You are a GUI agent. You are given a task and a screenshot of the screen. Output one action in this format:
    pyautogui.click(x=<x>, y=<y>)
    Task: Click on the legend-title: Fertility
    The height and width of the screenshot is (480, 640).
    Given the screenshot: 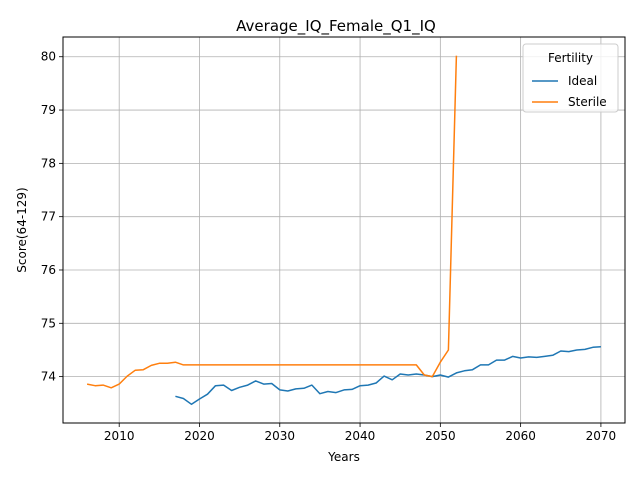 What is the action you would take?
    pyautogui.click(x=570, y=58)
    